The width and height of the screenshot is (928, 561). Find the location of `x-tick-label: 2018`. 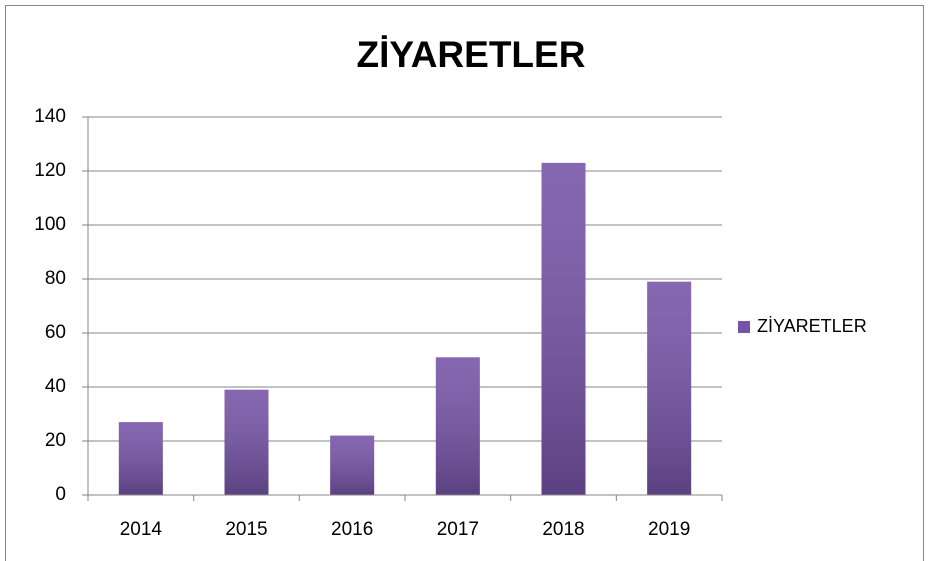

x-tick-label: 2018 is located at coordinates (563, 529).